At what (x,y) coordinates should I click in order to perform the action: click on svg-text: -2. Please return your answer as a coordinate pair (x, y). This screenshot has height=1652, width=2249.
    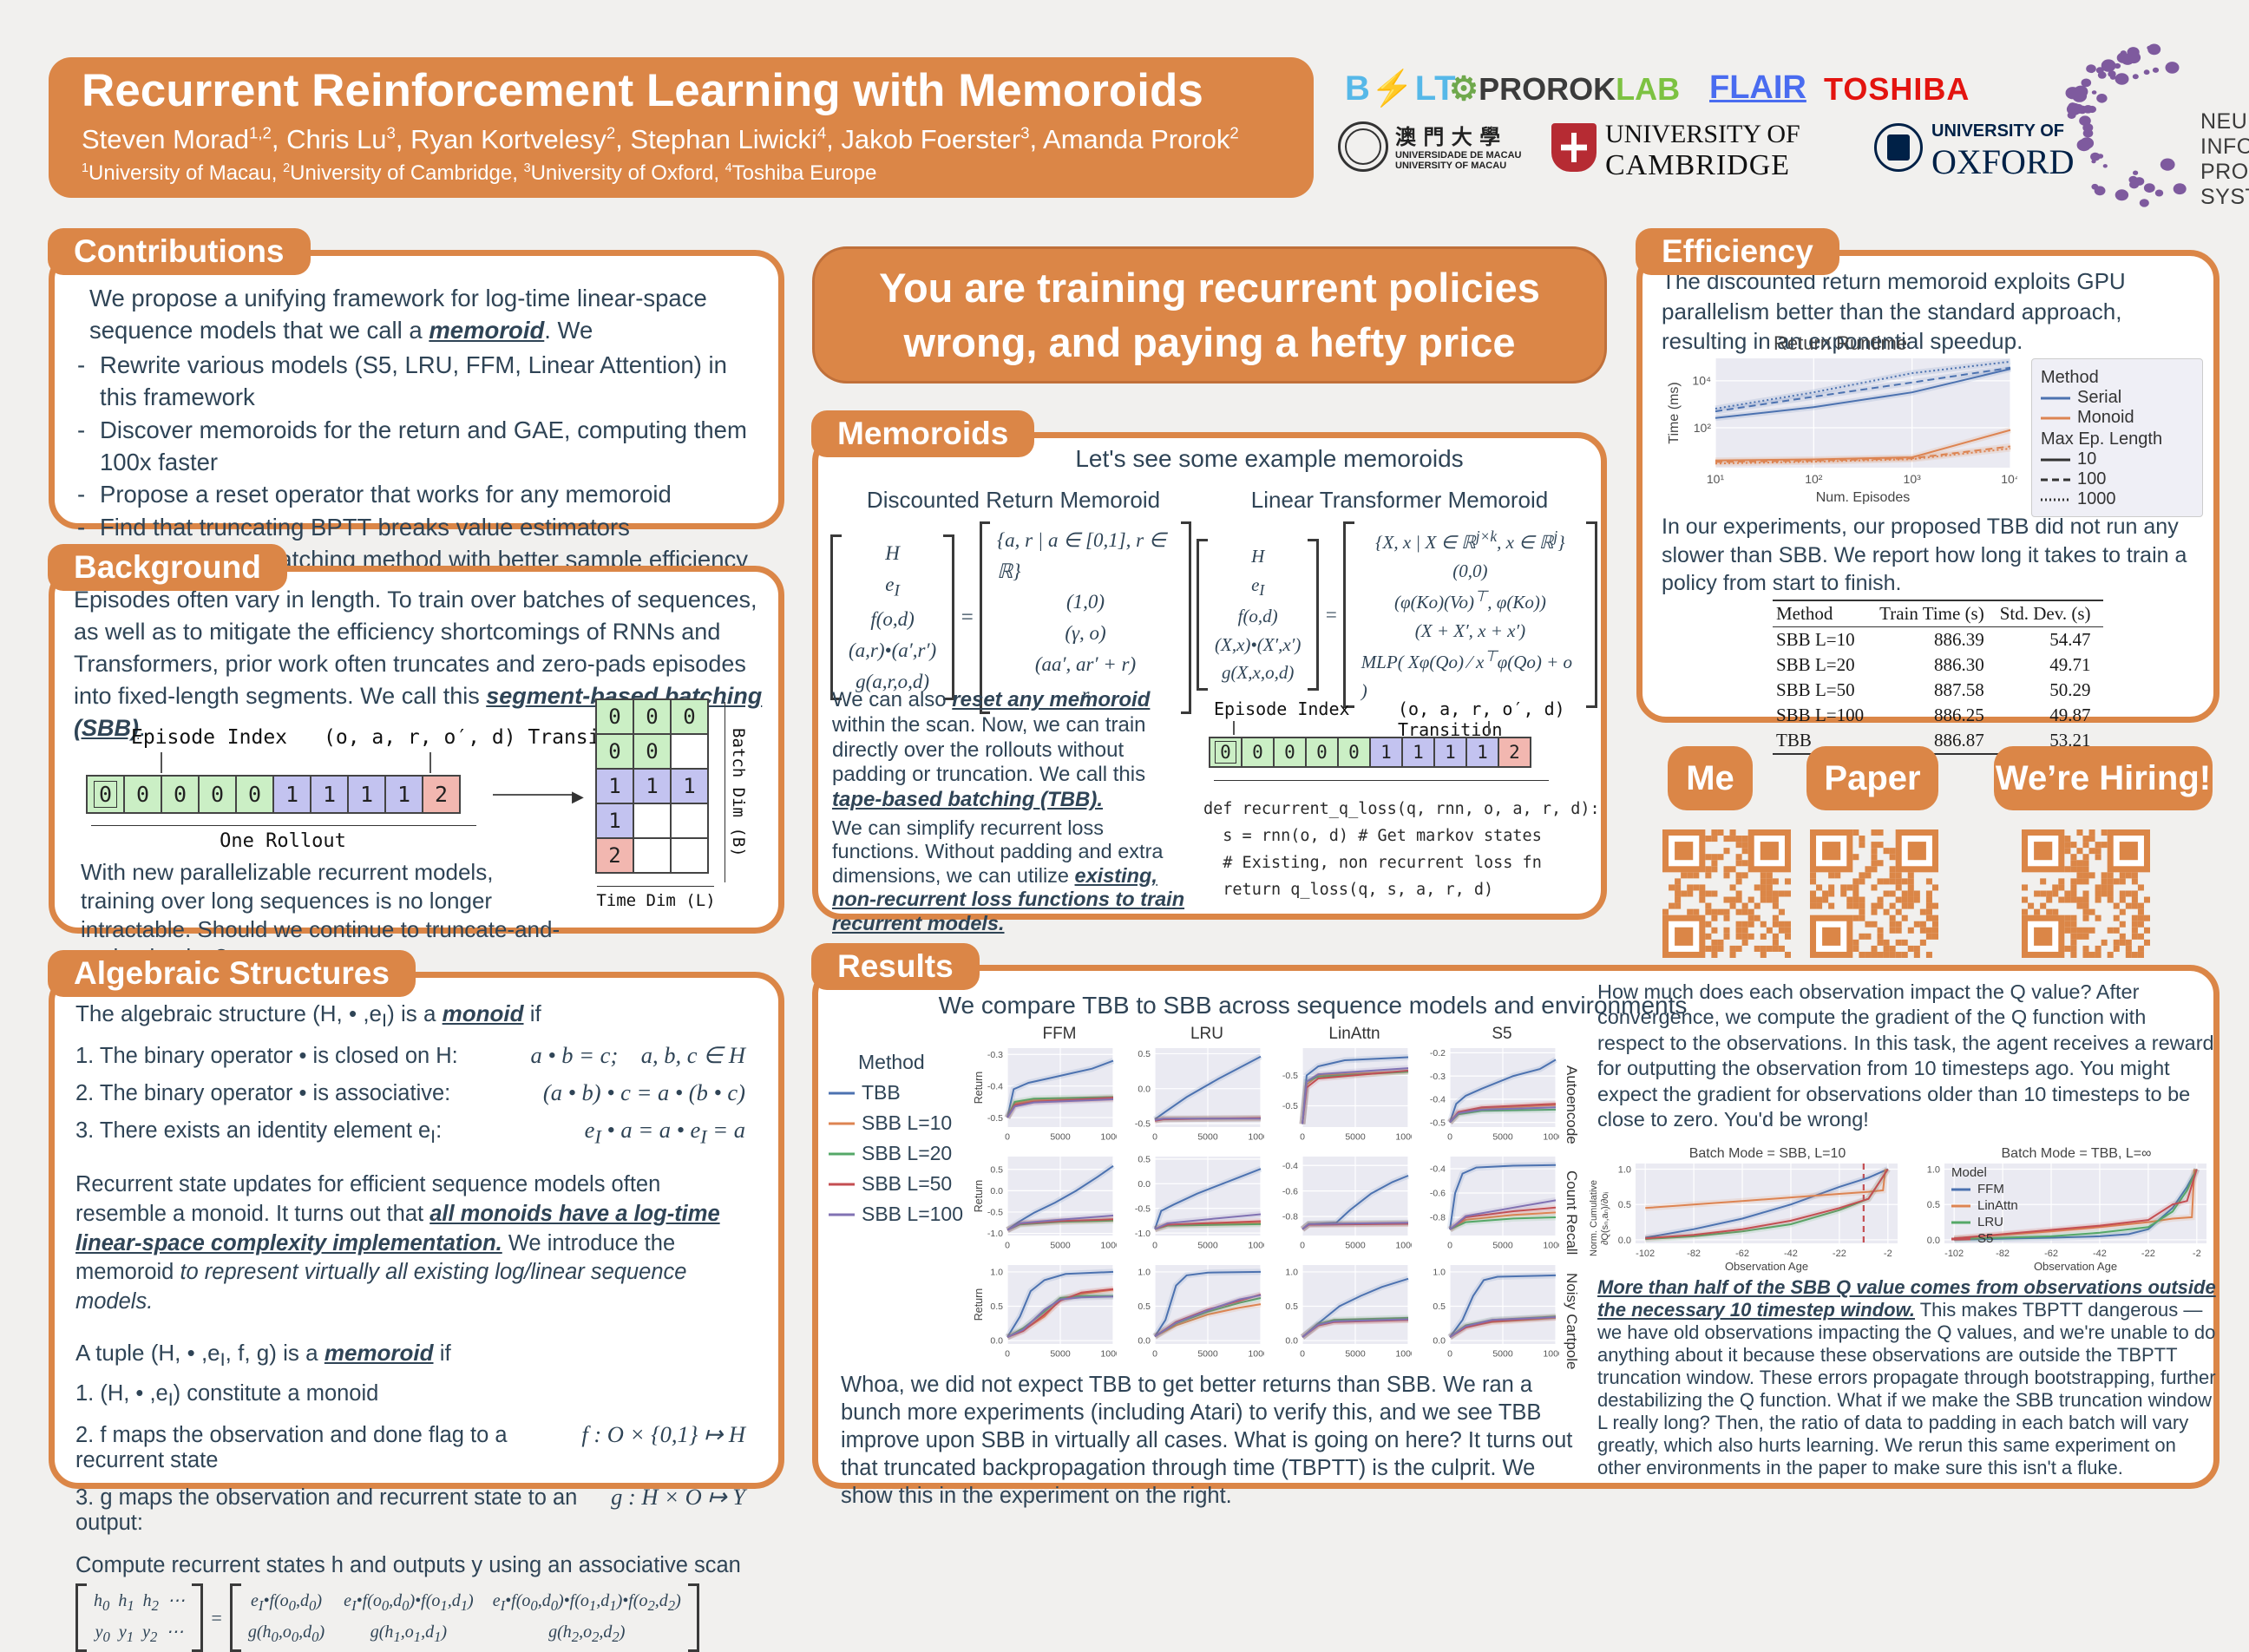
    Looking at the image, I should click on (2197, 1254).